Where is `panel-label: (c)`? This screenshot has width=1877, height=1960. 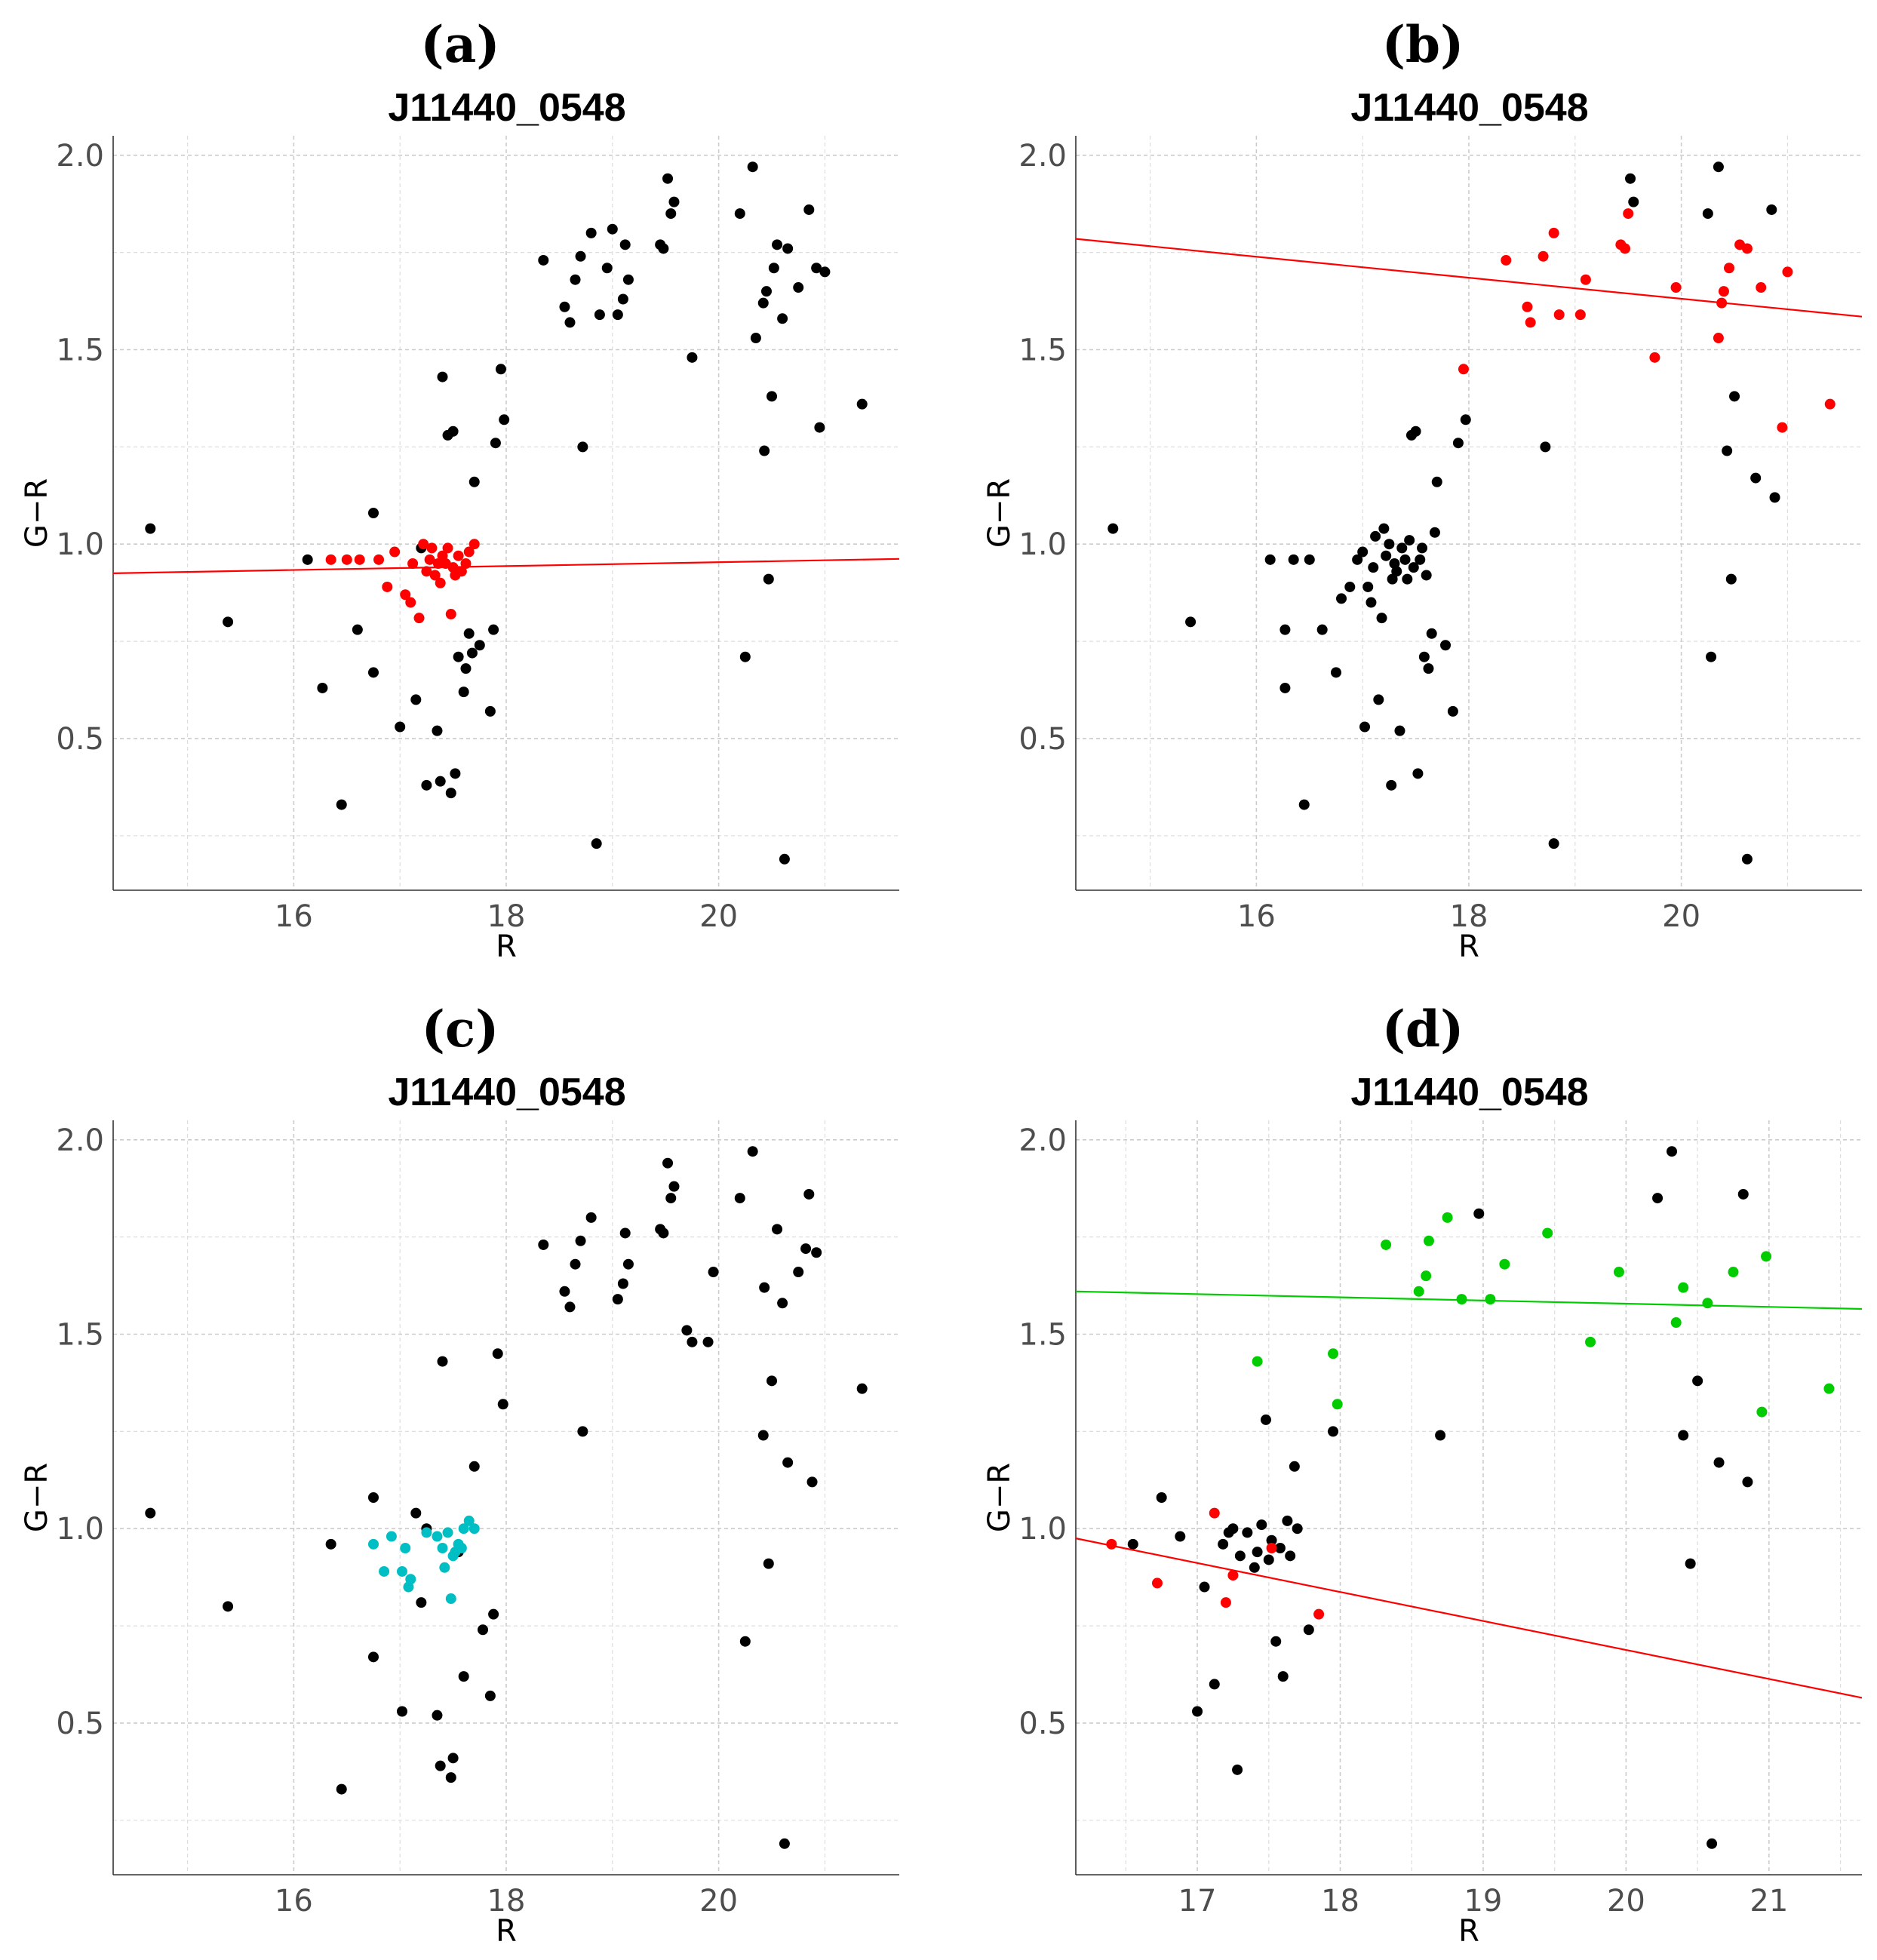 panel-label: (c) is located at coordinates (460, 1029).